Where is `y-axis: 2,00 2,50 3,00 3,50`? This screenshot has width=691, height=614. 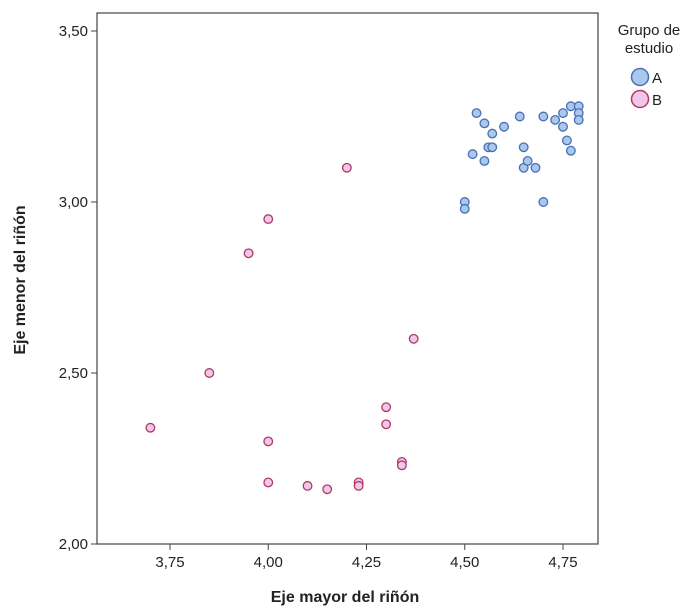 y-axis: 2,00 2,50 3,00 3,50 is located at coordinates (78, 288).